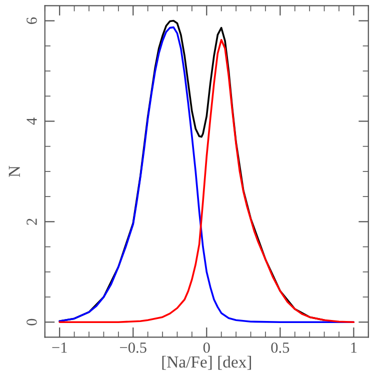  I want to click on x-tick-label: −0.5, so click(133, 347).